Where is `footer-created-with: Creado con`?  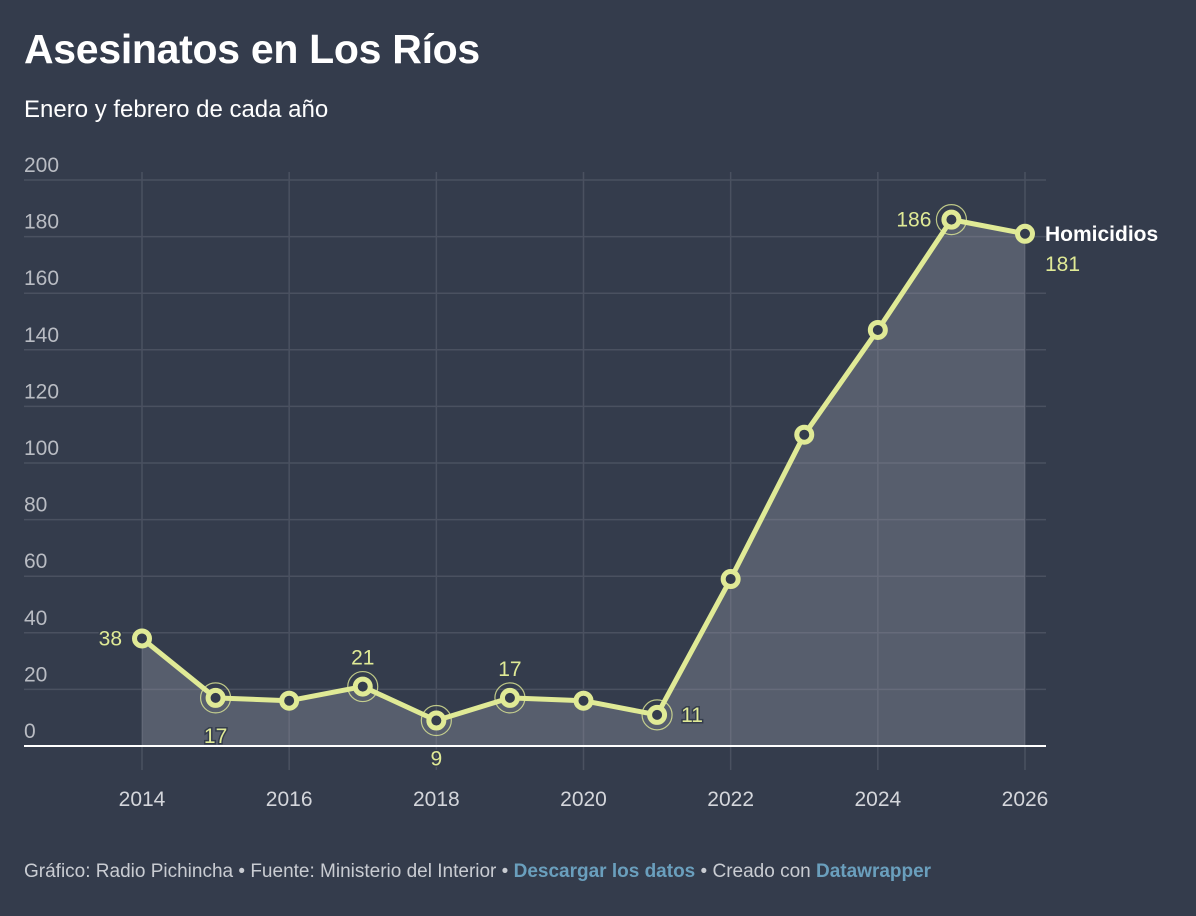
footer-created-with: Creado con is located at coordinates (761, 871).